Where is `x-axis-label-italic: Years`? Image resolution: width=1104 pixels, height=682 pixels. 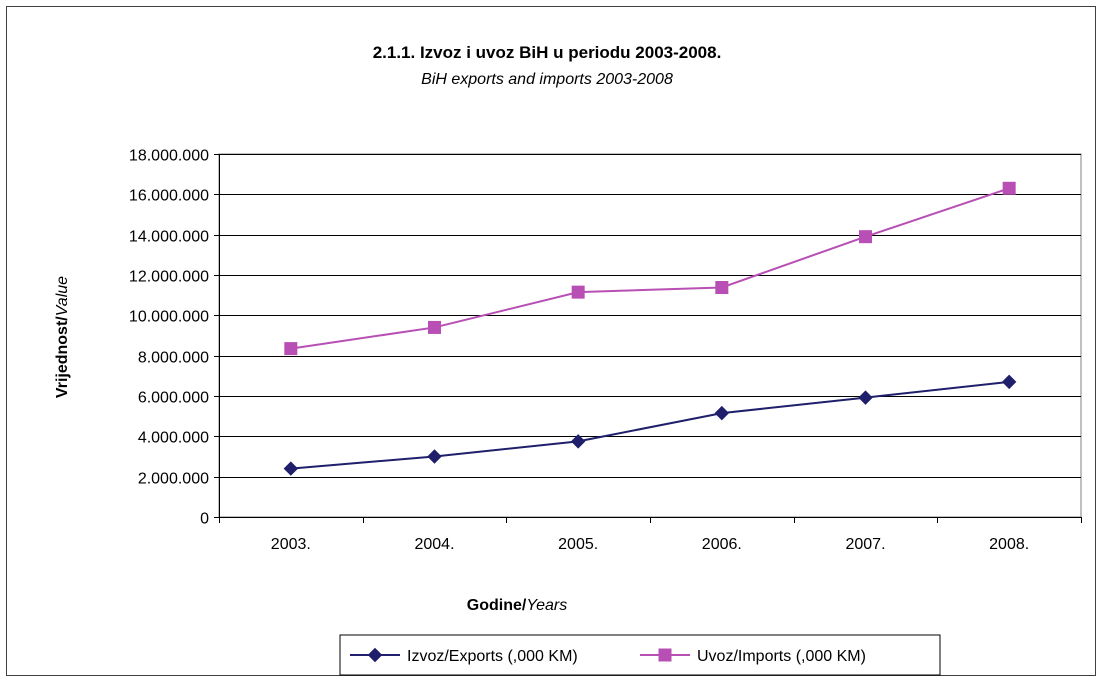
x-axis-label-italic: Years is located at coordinates (546, 605).